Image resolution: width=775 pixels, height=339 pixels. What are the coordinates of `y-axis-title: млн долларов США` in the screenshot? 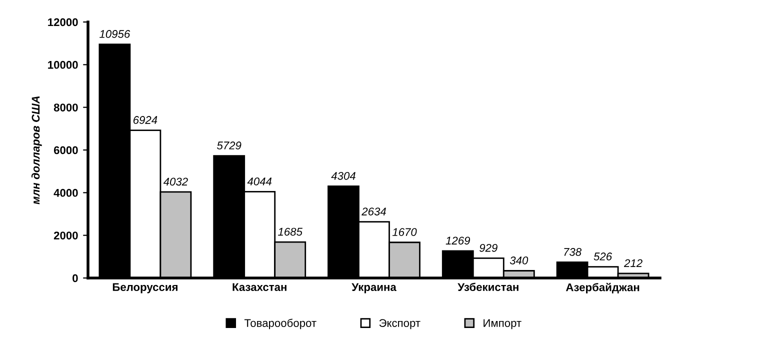 It's located at (36, 150).